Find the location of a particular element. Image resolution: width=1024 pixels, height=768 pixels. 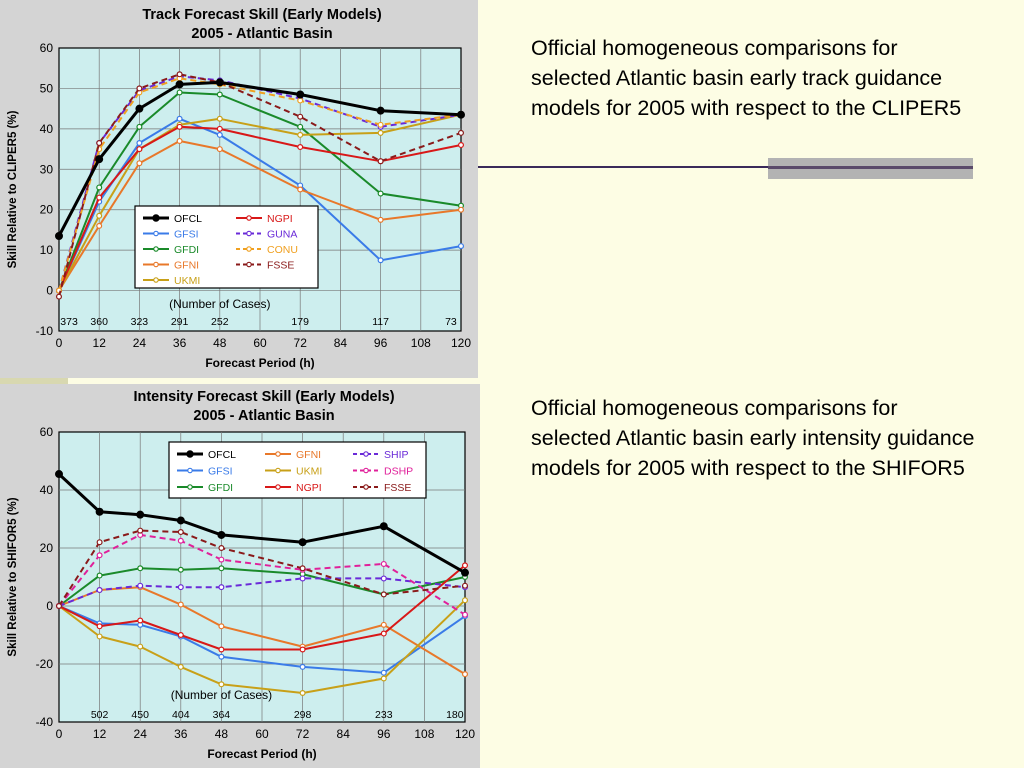

series-line-guna is located at coordinates (260, 183).